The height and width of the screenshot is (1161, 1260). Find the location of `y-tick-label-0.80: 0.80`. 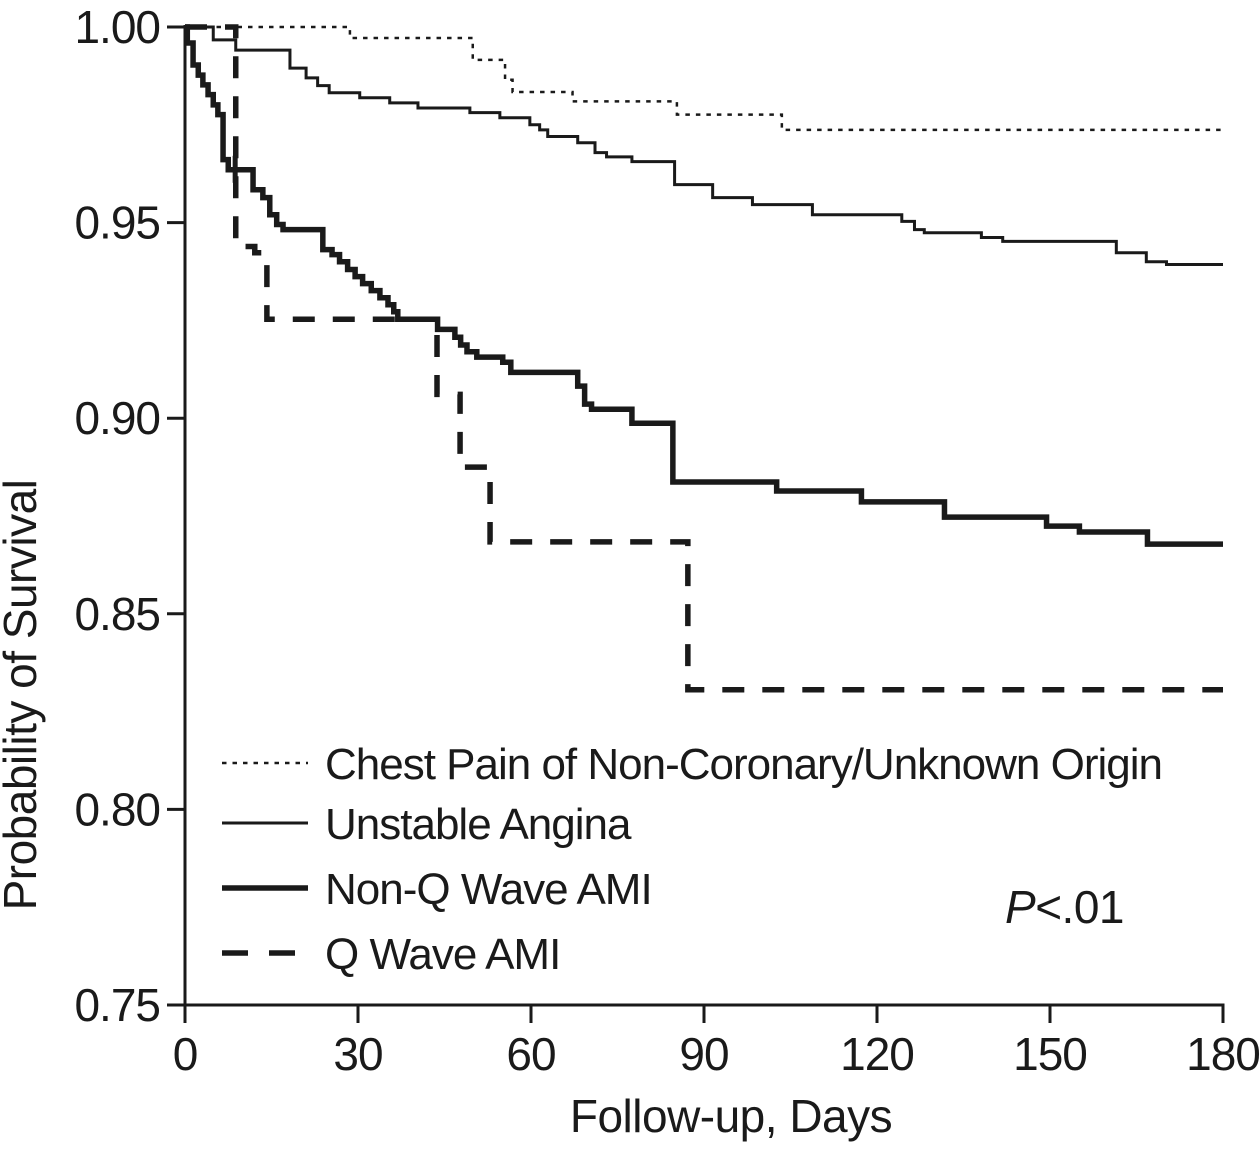

y-tick-label-0.80: 0.80 is located at coordinates (117, 809).